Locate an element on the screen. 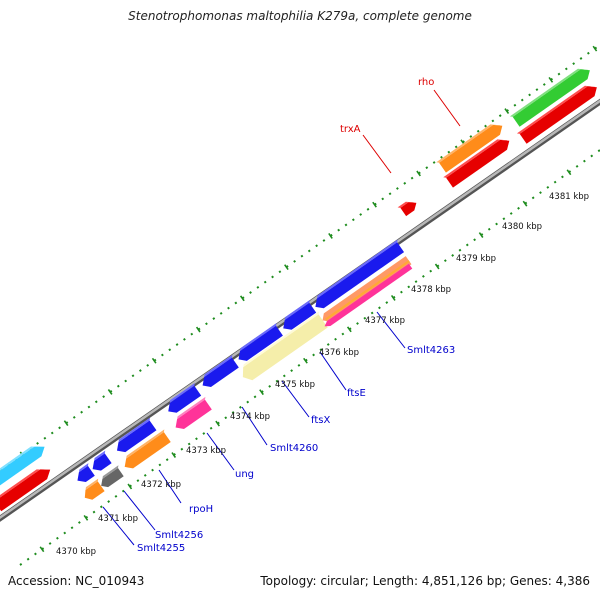 The width and height of the screenshot is (600, 600). scale-label-4376: 4376 kbp is located at coordinates (339, 353).